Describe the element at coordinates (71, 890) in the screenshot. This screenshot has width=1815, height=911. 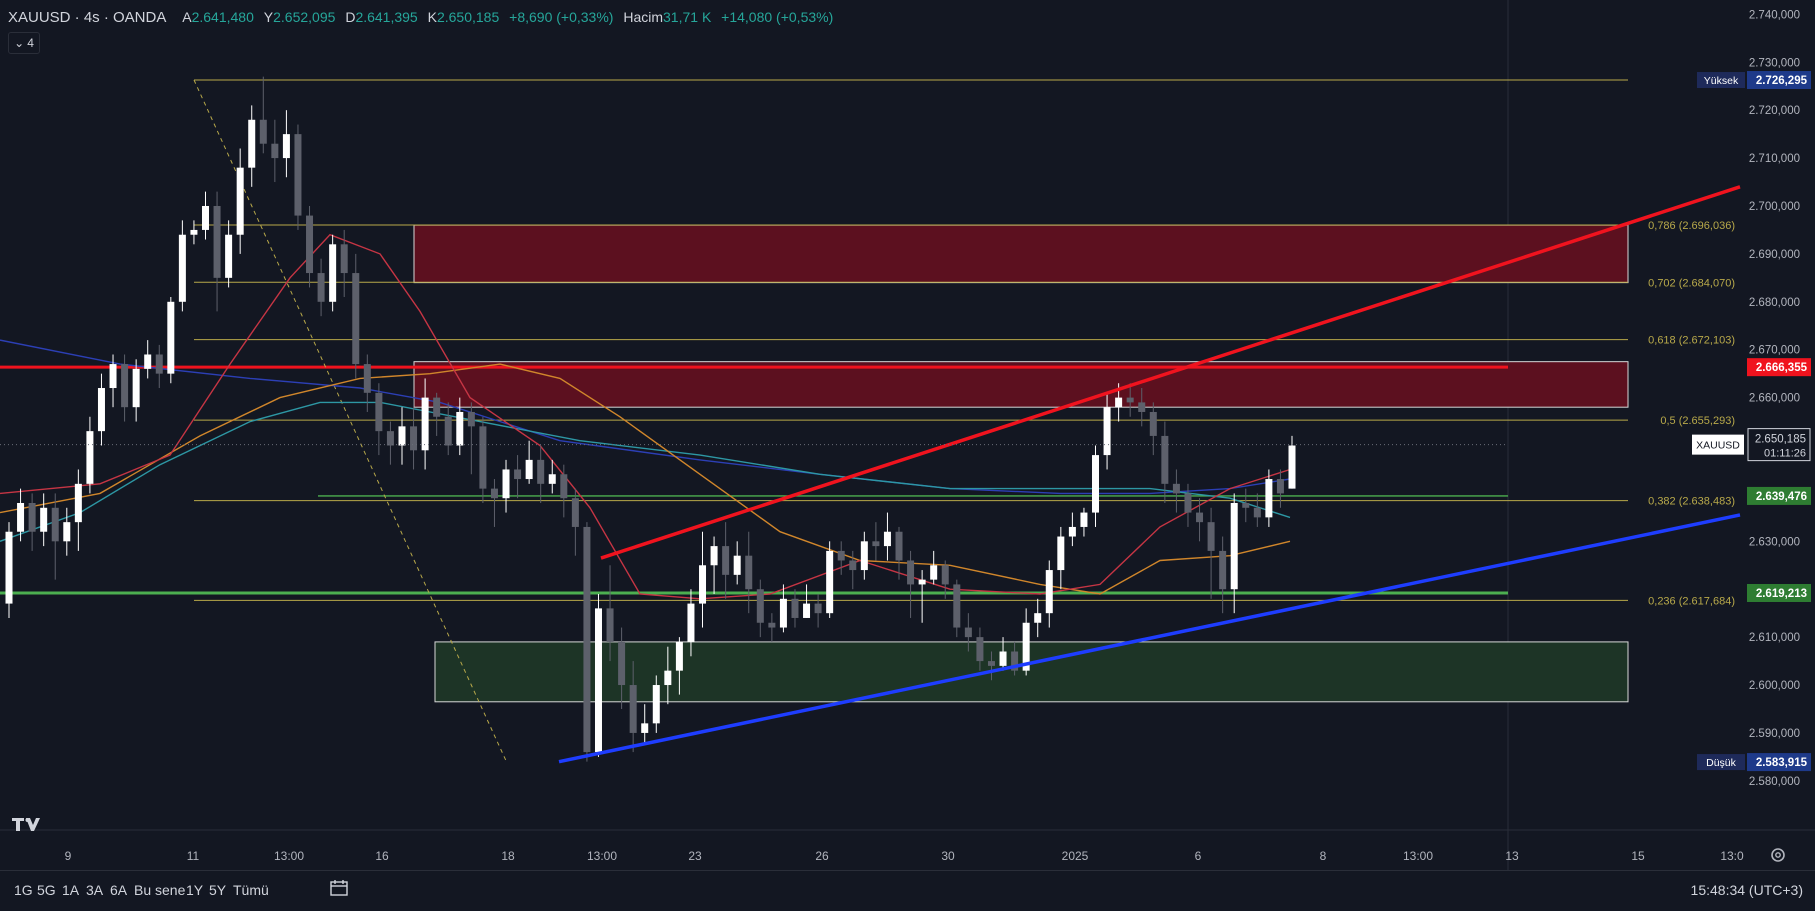
I see `timeframe-button: 1A` at that location.